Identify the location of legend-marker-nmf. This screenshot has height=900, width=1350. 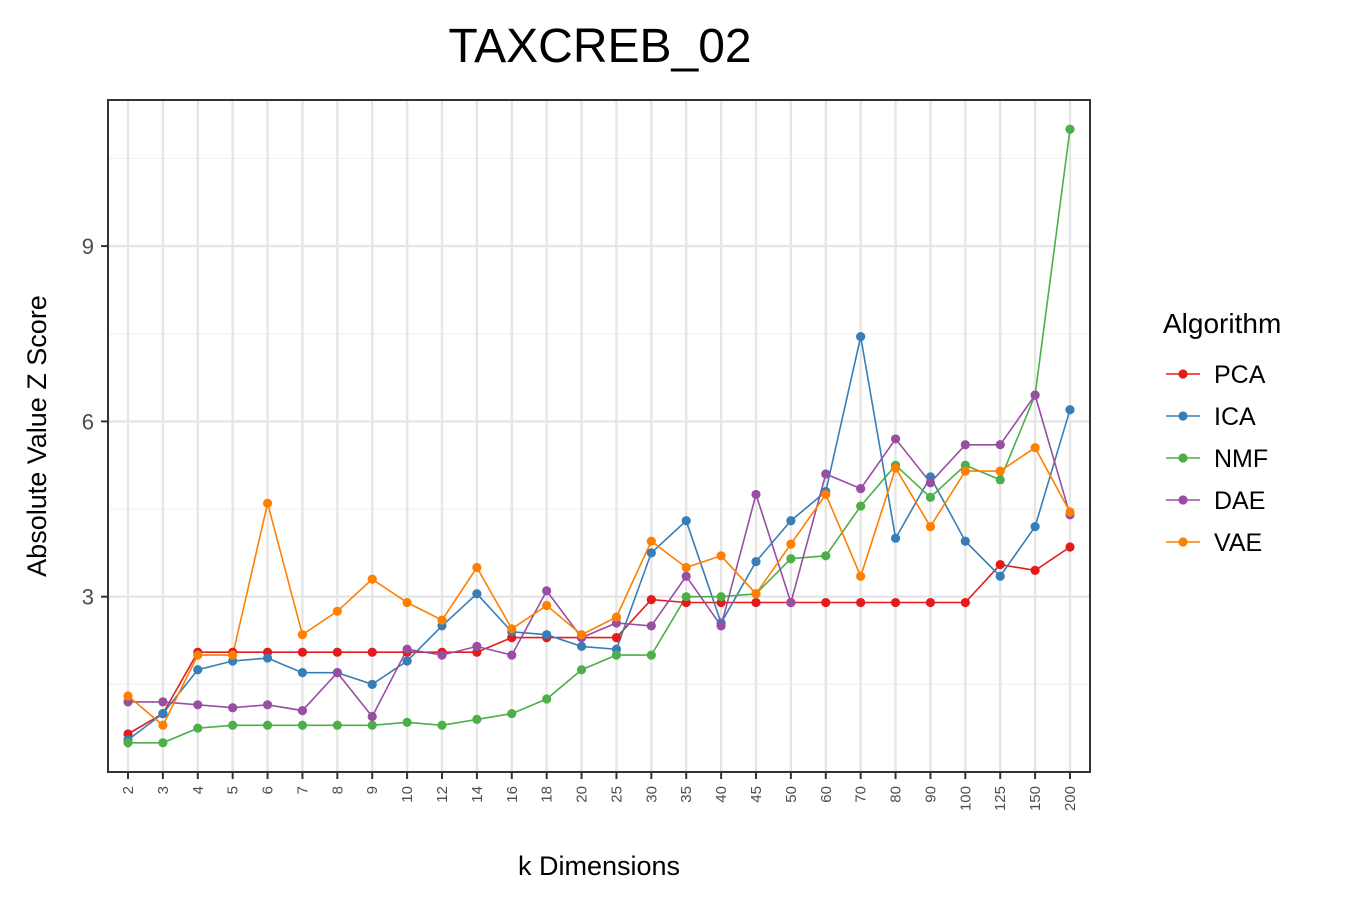
(1183, 458).